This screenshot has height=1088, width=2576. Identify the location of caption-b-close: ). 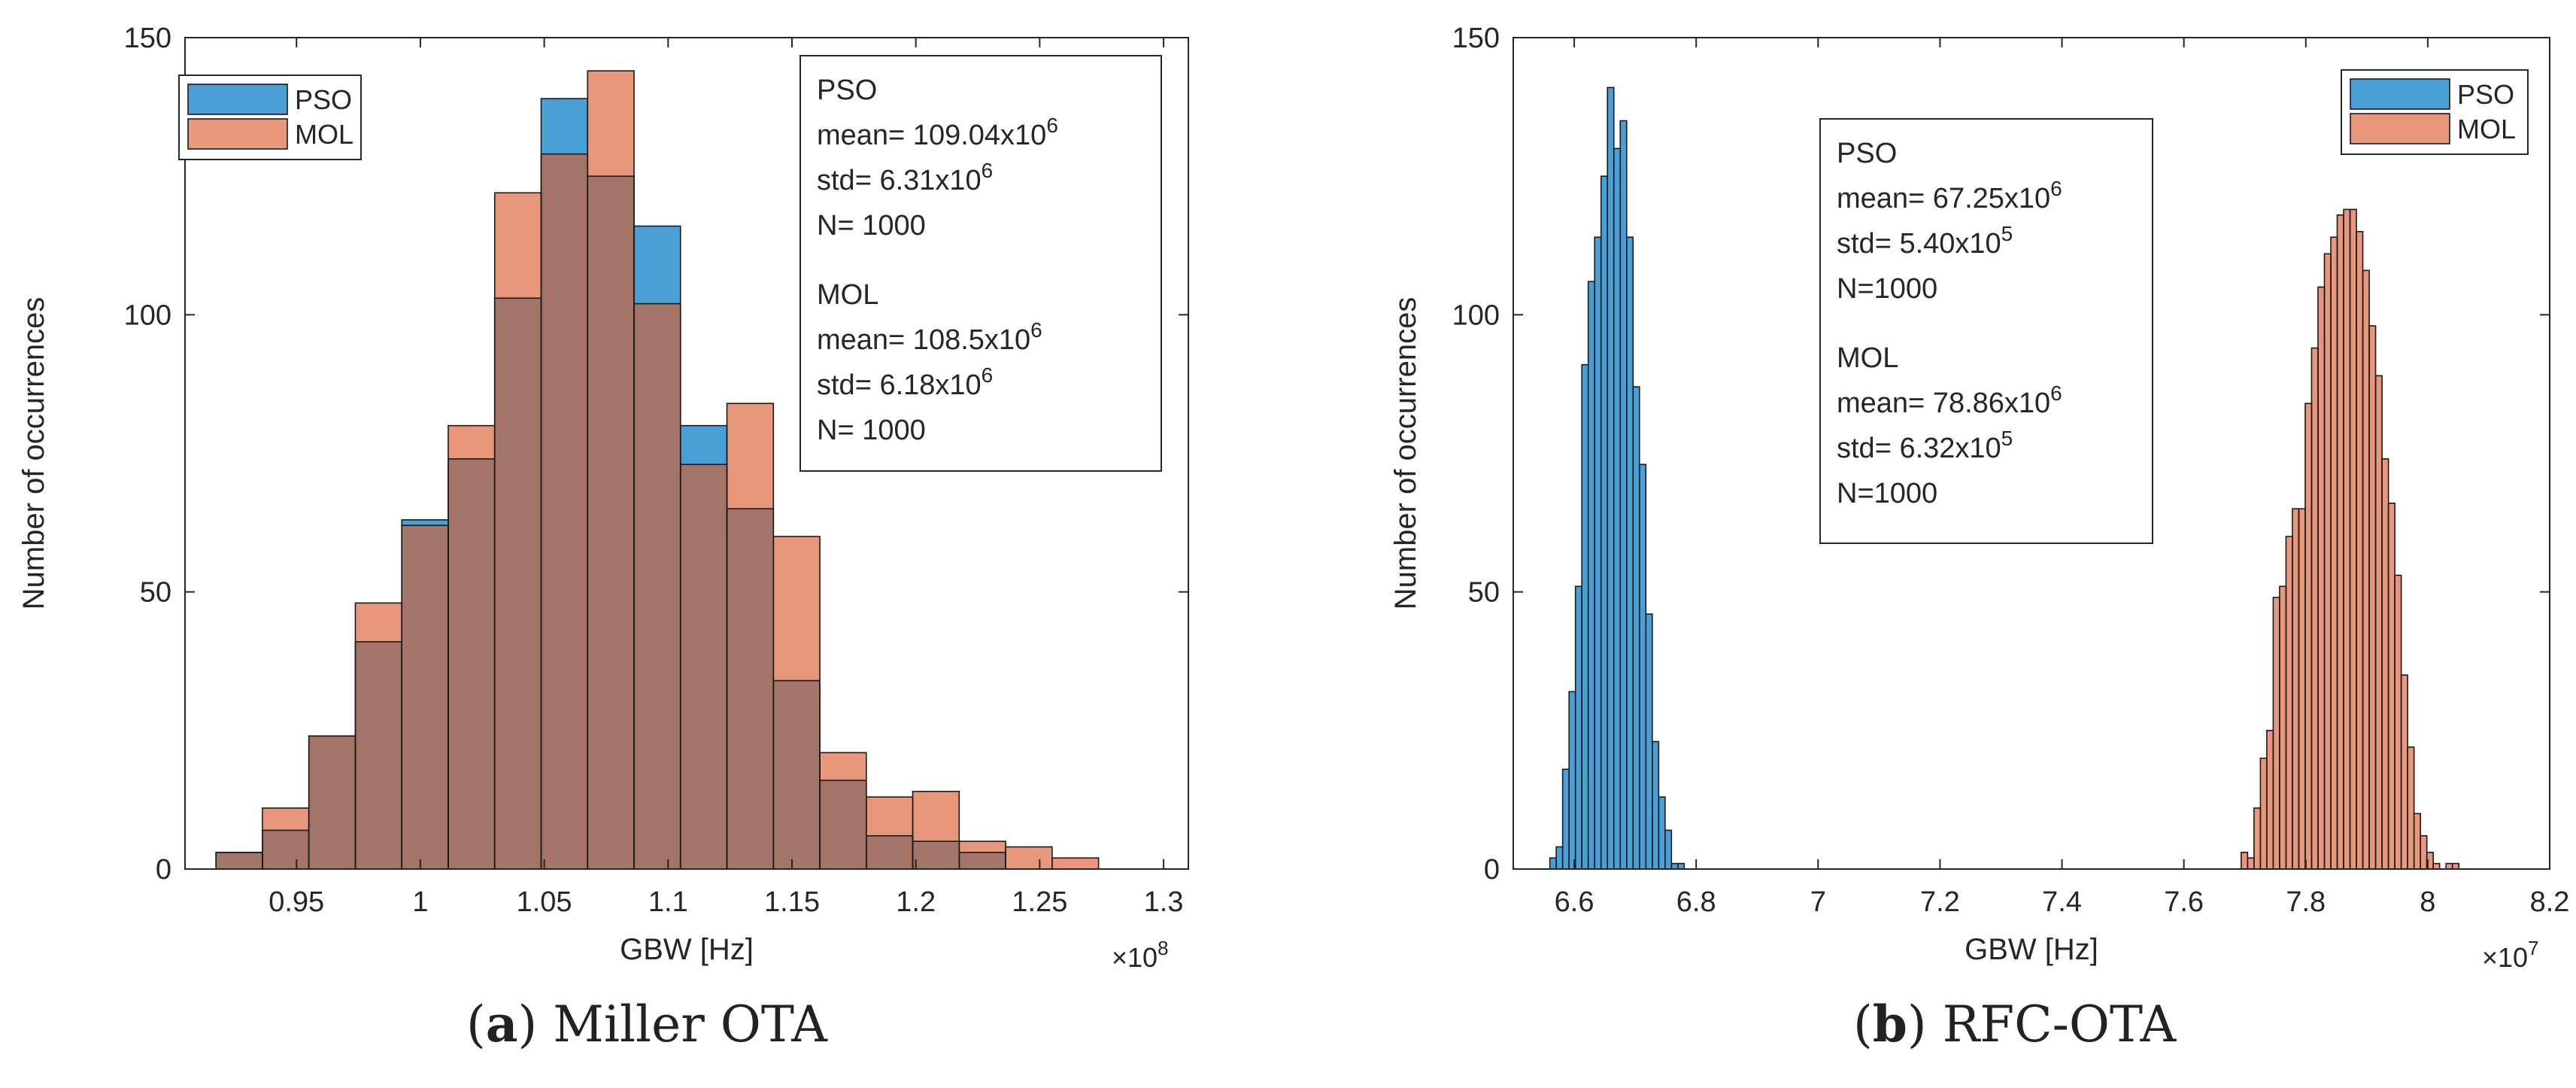
(1925, 1024).